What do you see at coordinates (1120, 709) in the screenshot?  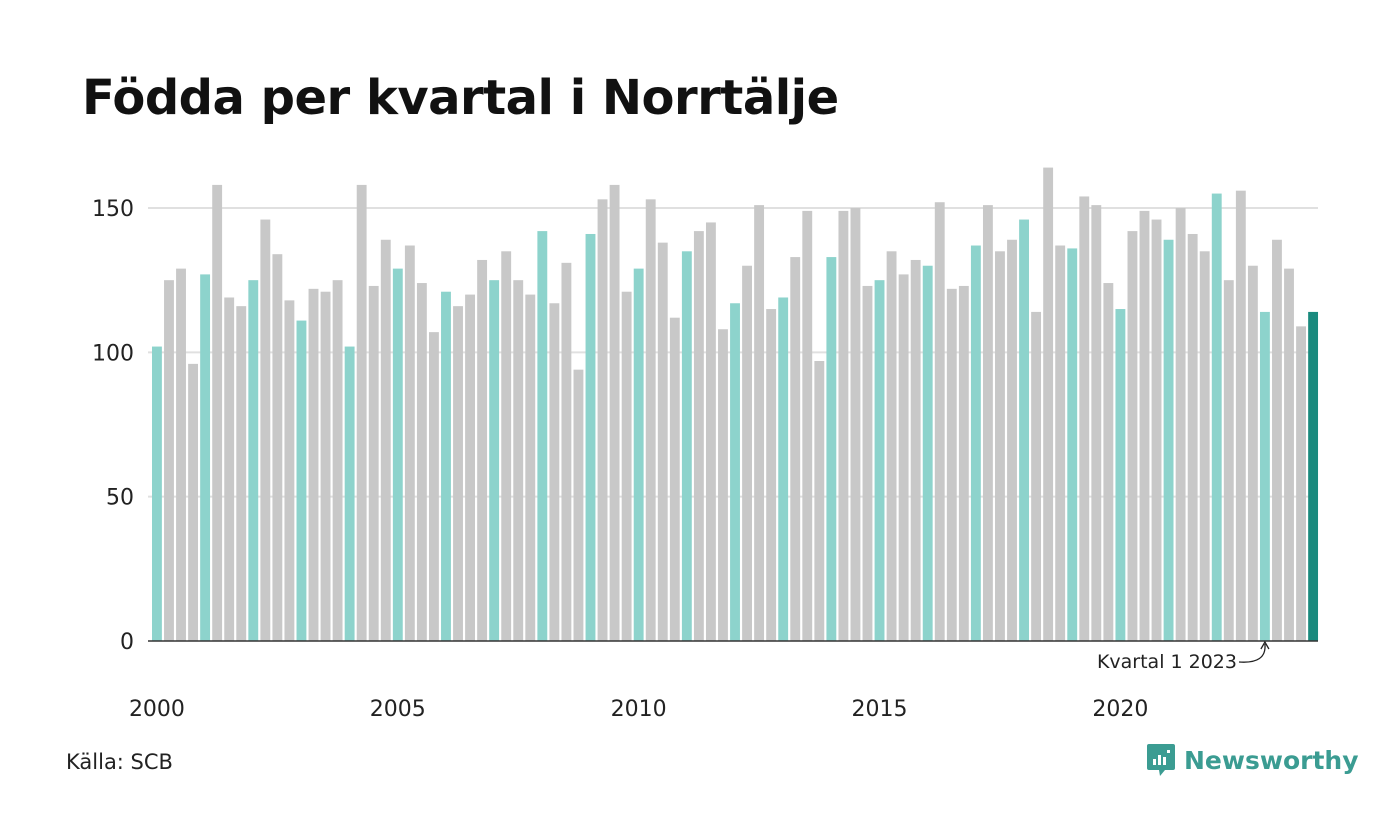 I see `x-tick-label: 2020` at bounding box center [1120, 709].